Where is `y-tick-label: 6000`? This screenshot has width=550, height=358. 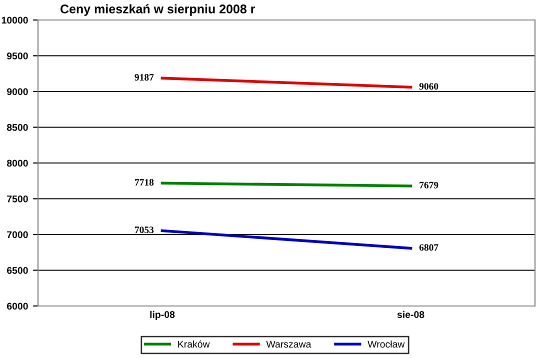
y-tick-label: 6000 is located at coordinates (17, 306).